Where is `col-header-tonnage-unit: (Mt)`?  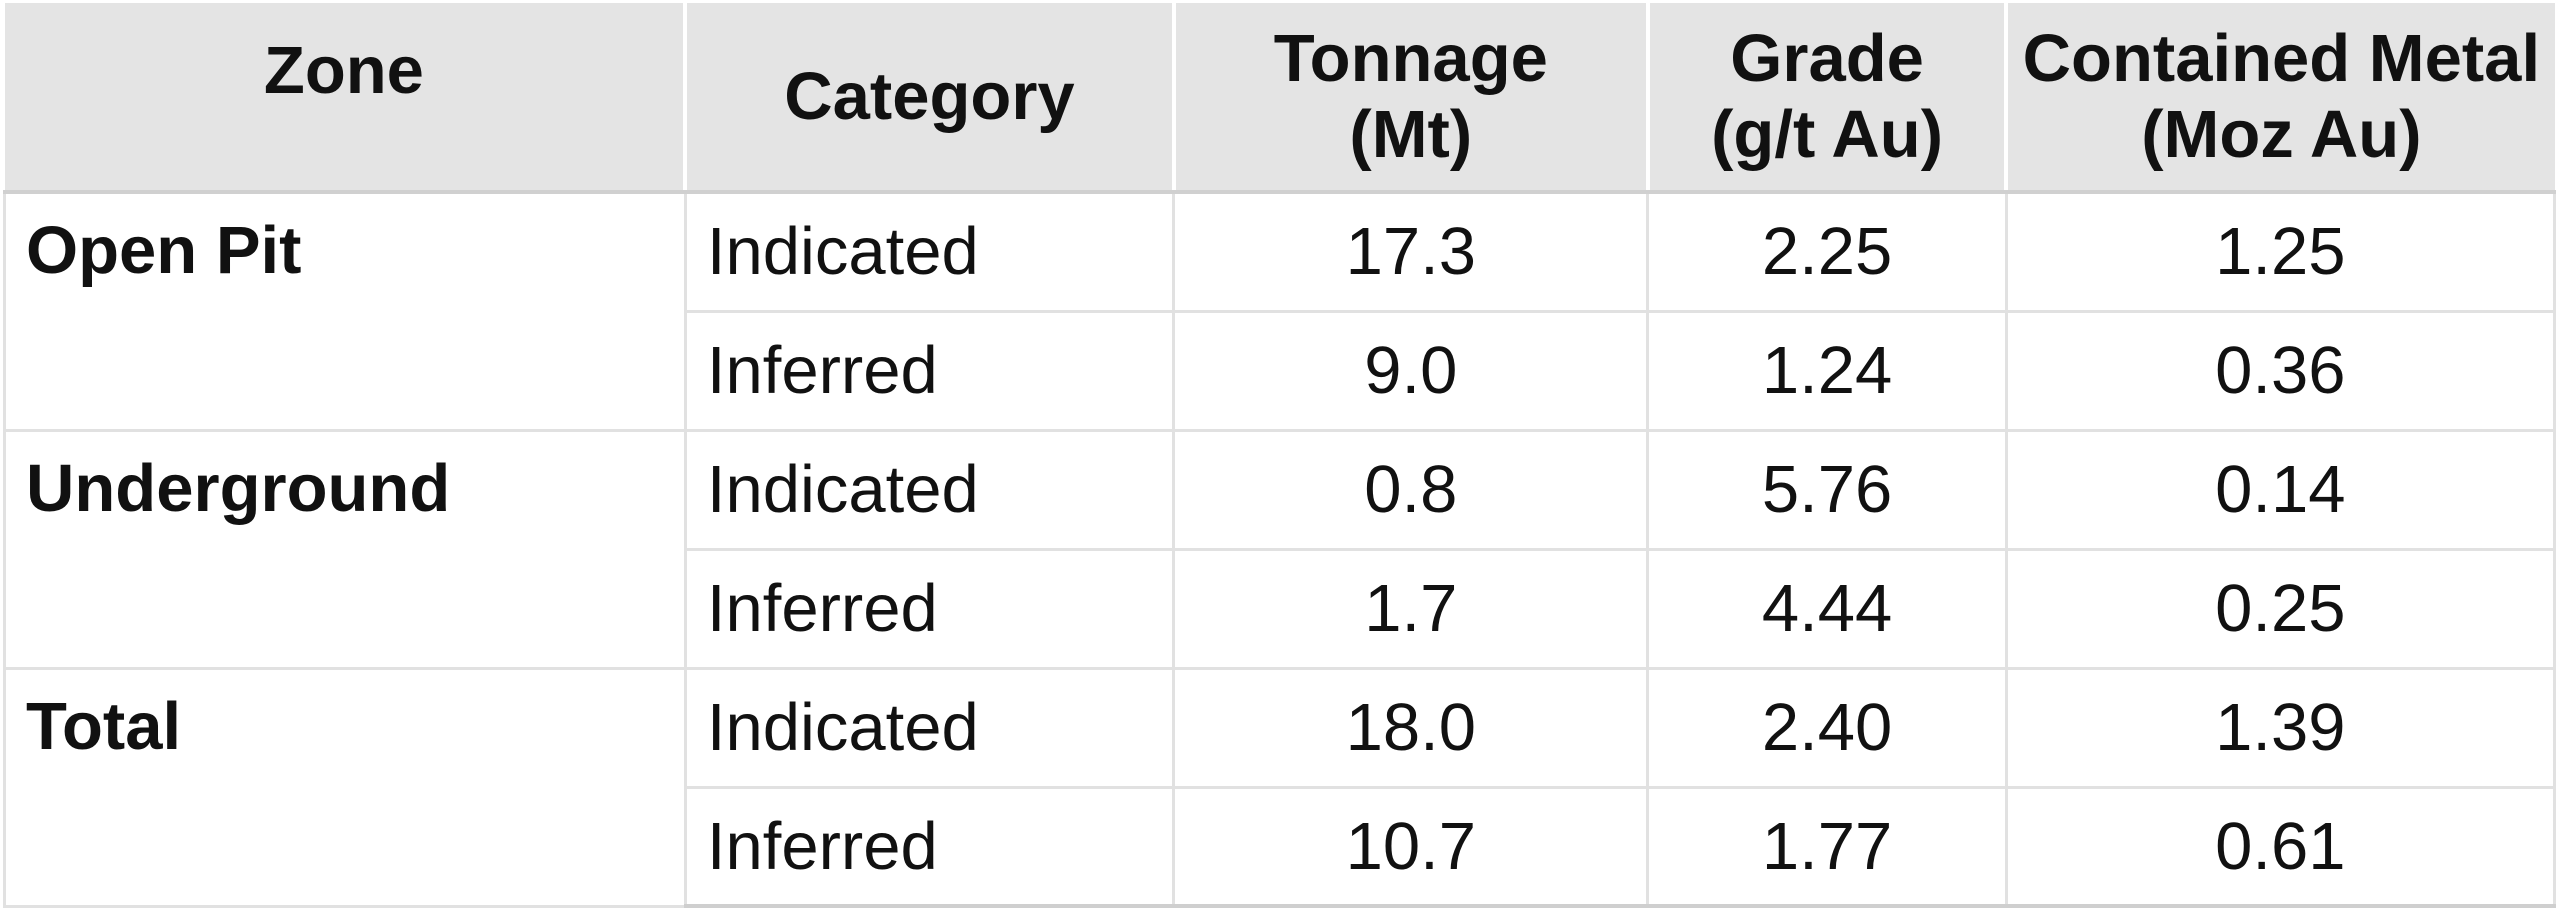
col-header-tonnage-unit: (Mt) is located at coordinates (1411, 134).